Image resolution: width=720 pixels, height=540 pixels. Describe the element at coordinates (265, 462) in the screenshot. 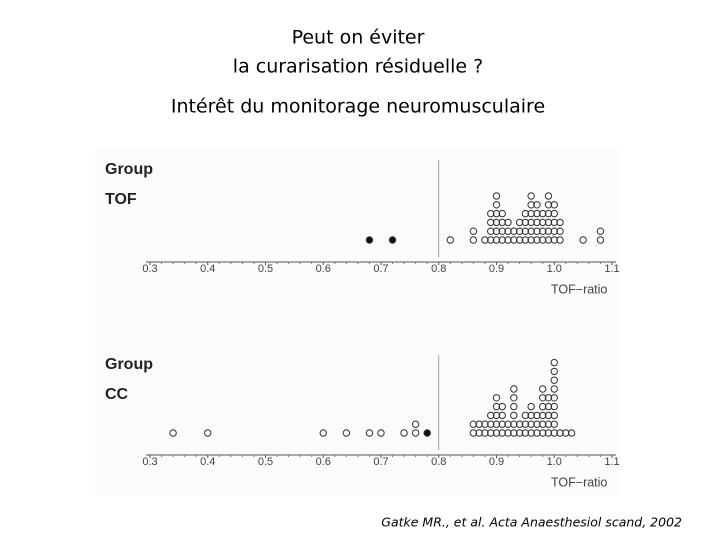

I see `x-tick-label: 0.5` at that location.